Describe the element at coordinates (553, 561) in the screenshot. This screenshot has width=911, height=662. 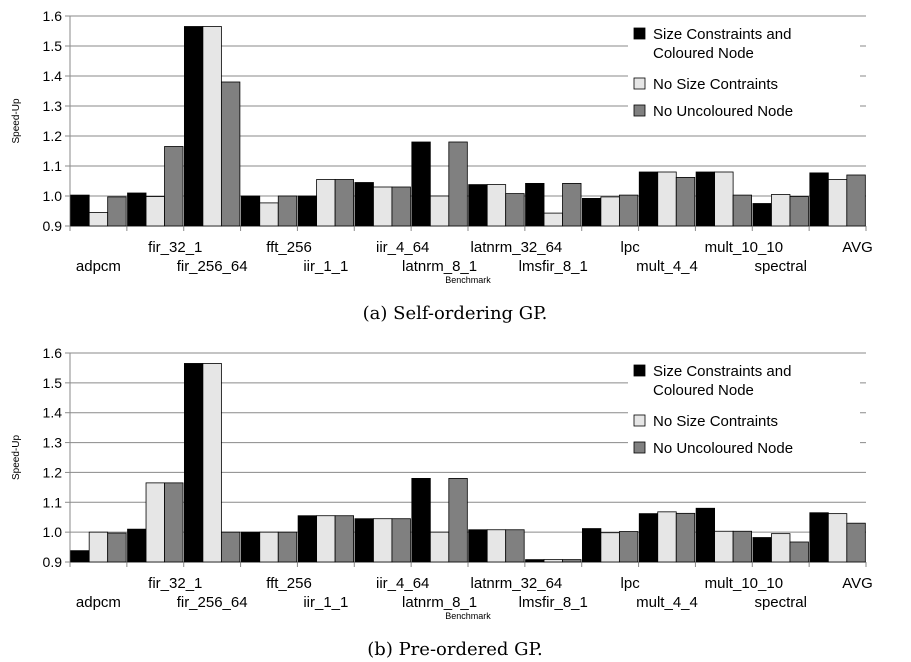
I see `bar-lmsfir_8_1-s2` at that location.